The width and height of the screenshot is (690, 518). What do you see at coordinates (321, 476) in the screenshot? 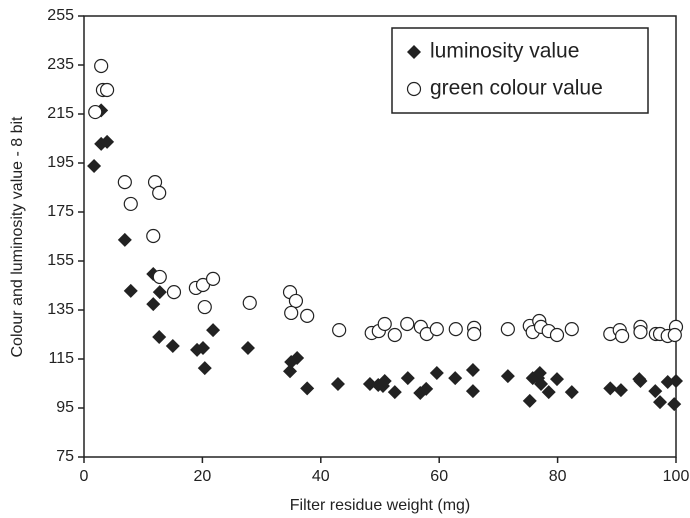
I see `x-tick-label: 40` at bounding box center [321, 476].